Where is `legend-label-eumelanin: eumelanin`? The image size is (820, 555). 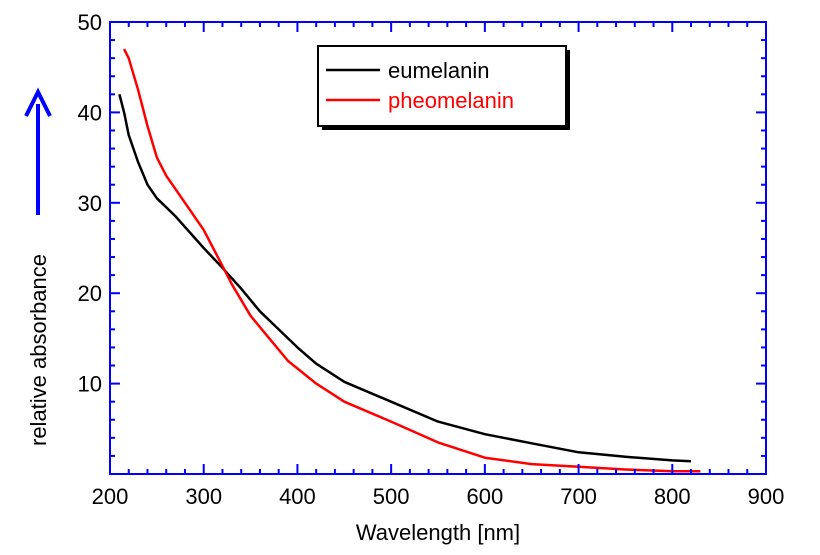 legend-label-eumelanin: eumelanin is located at coordinates (439, 70).